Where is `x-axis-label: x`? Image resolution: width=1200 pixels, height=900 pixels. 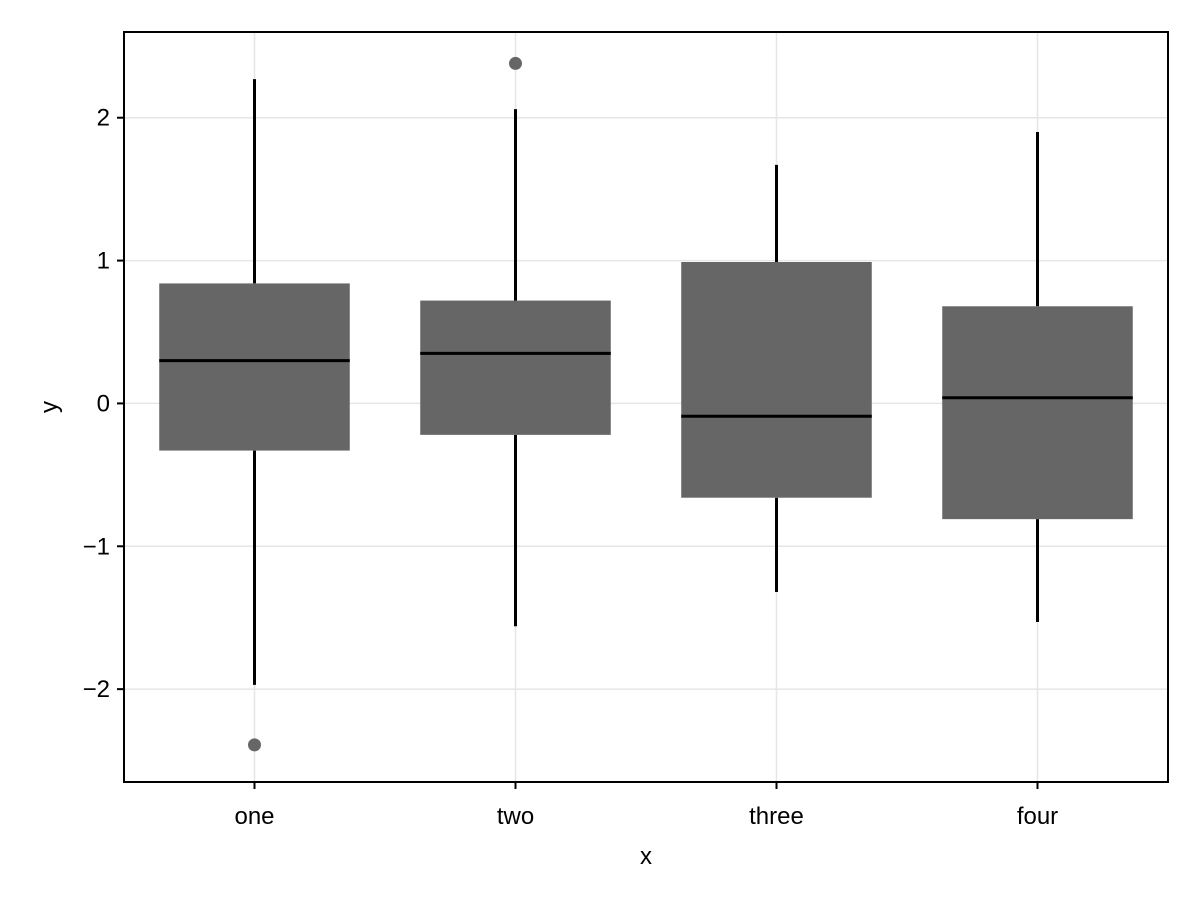 x-axis-label: x is located at coordinates (646, 856).